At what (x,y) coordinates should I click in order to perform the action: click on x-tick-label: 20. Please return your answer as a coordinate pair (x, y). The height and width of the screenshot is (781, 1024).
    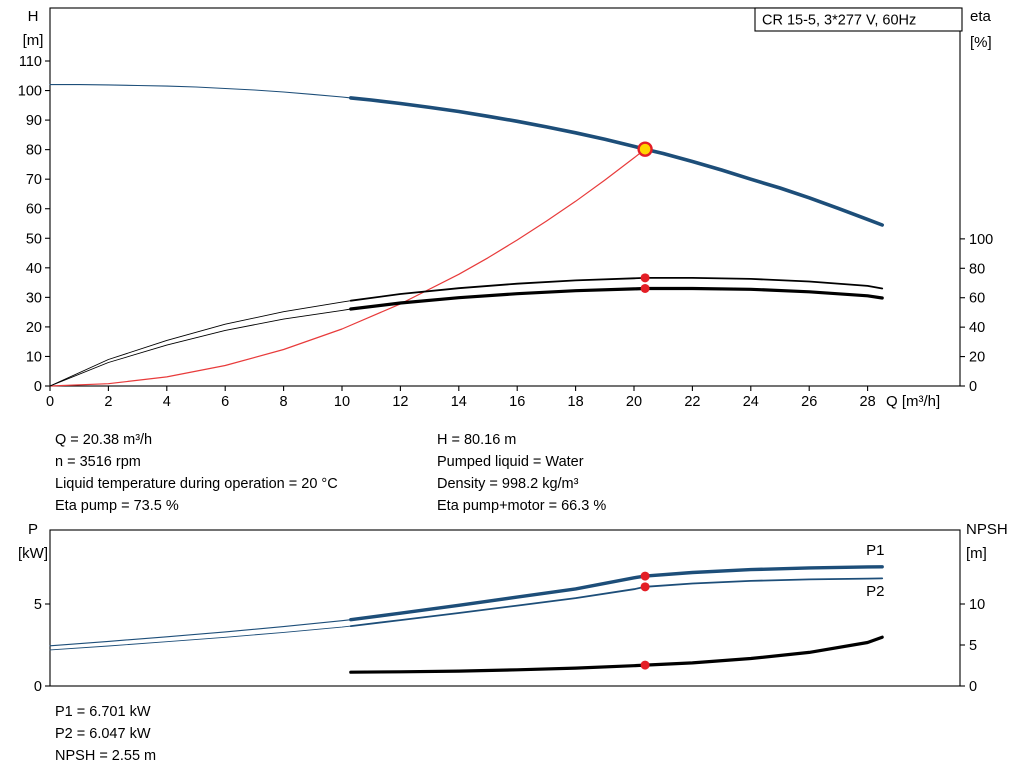
    Looking at the image, I should click on (634, 402).